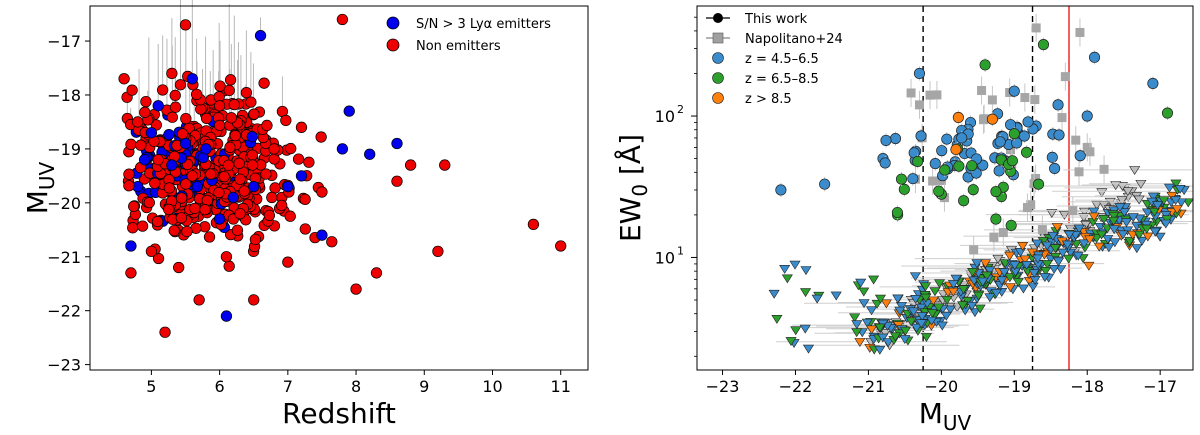  Describe the element at coordinates (718, 38) in the screenshot. I see `right-legend-marker-napolitano` at that location.